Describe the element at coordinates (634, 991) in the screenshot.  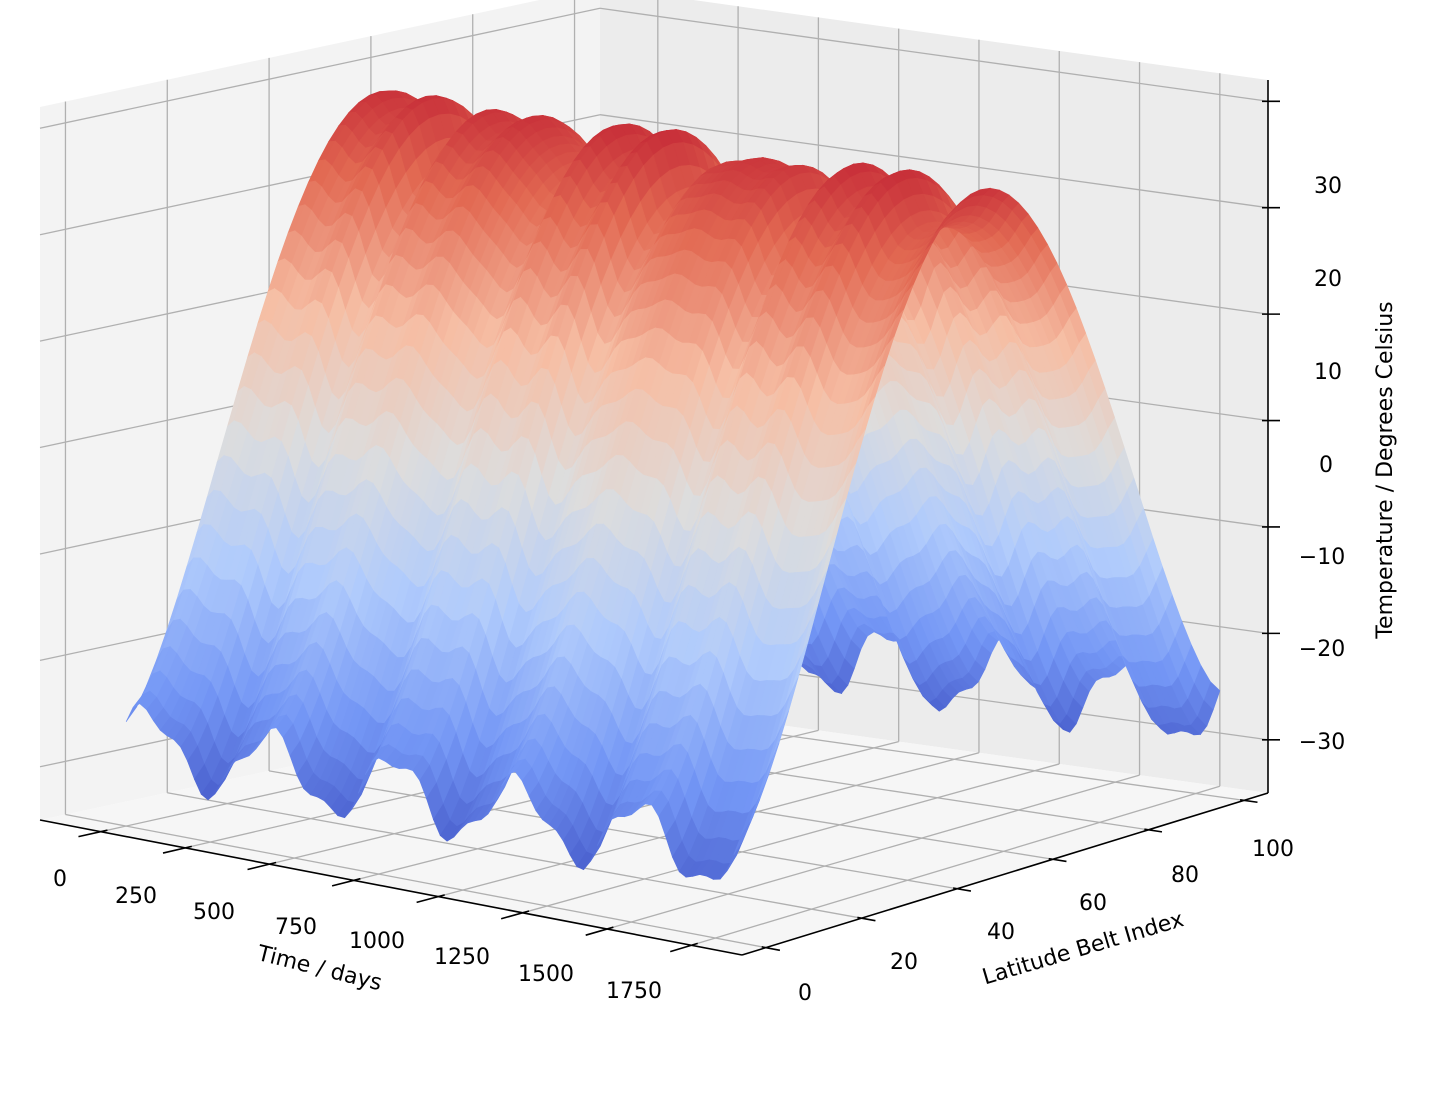
I see `x-tick-label: 1750` at that location.